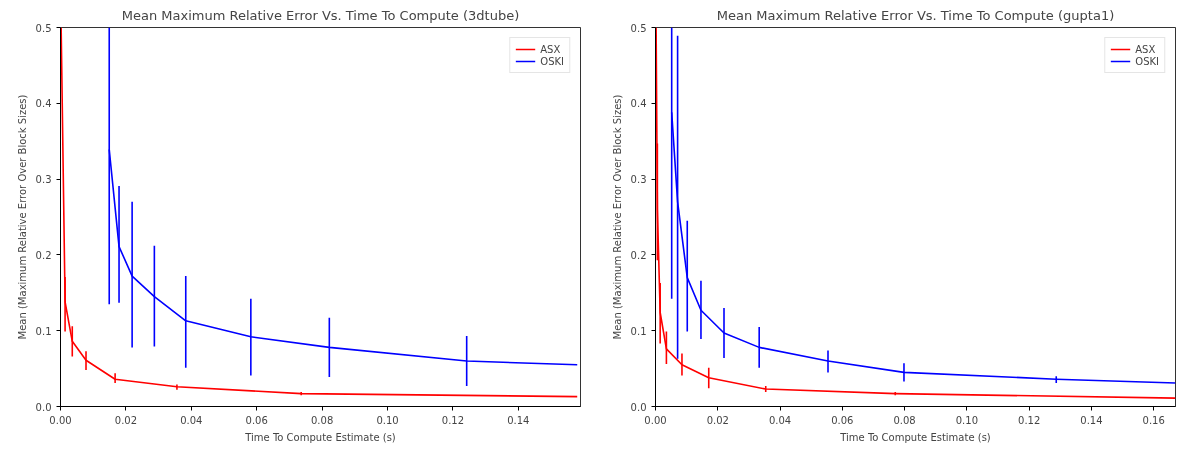 Image resolution: width=1201 pixels, height=451 pixels. Describe the element at coordinates (320, 15) in the screenshot. I see `chart-title: Mean Maximum Relative Error Vs. Time To Compute (3dtube)` at that location.